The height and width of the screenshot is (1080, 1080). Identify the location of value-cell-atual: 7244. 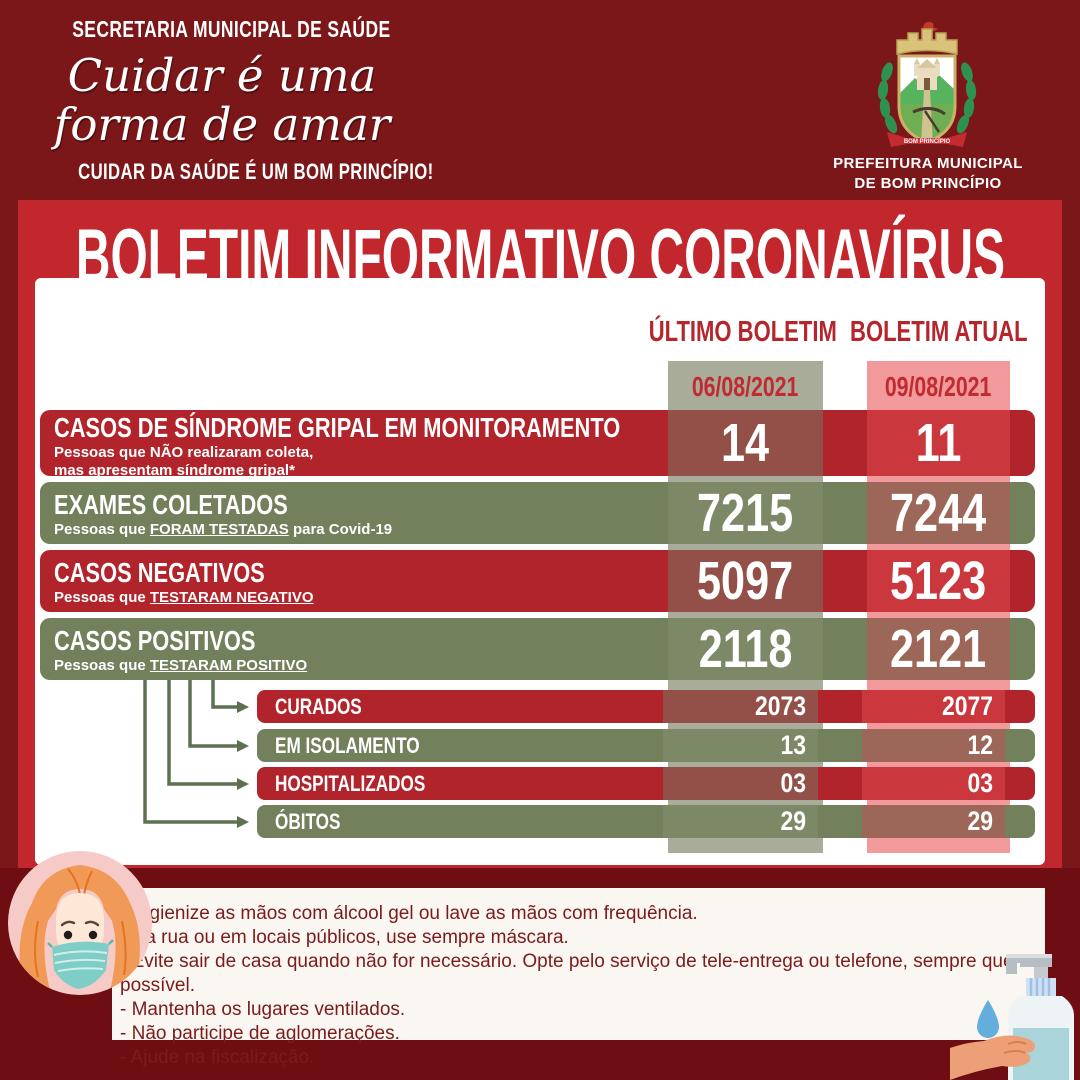
(938, 513).